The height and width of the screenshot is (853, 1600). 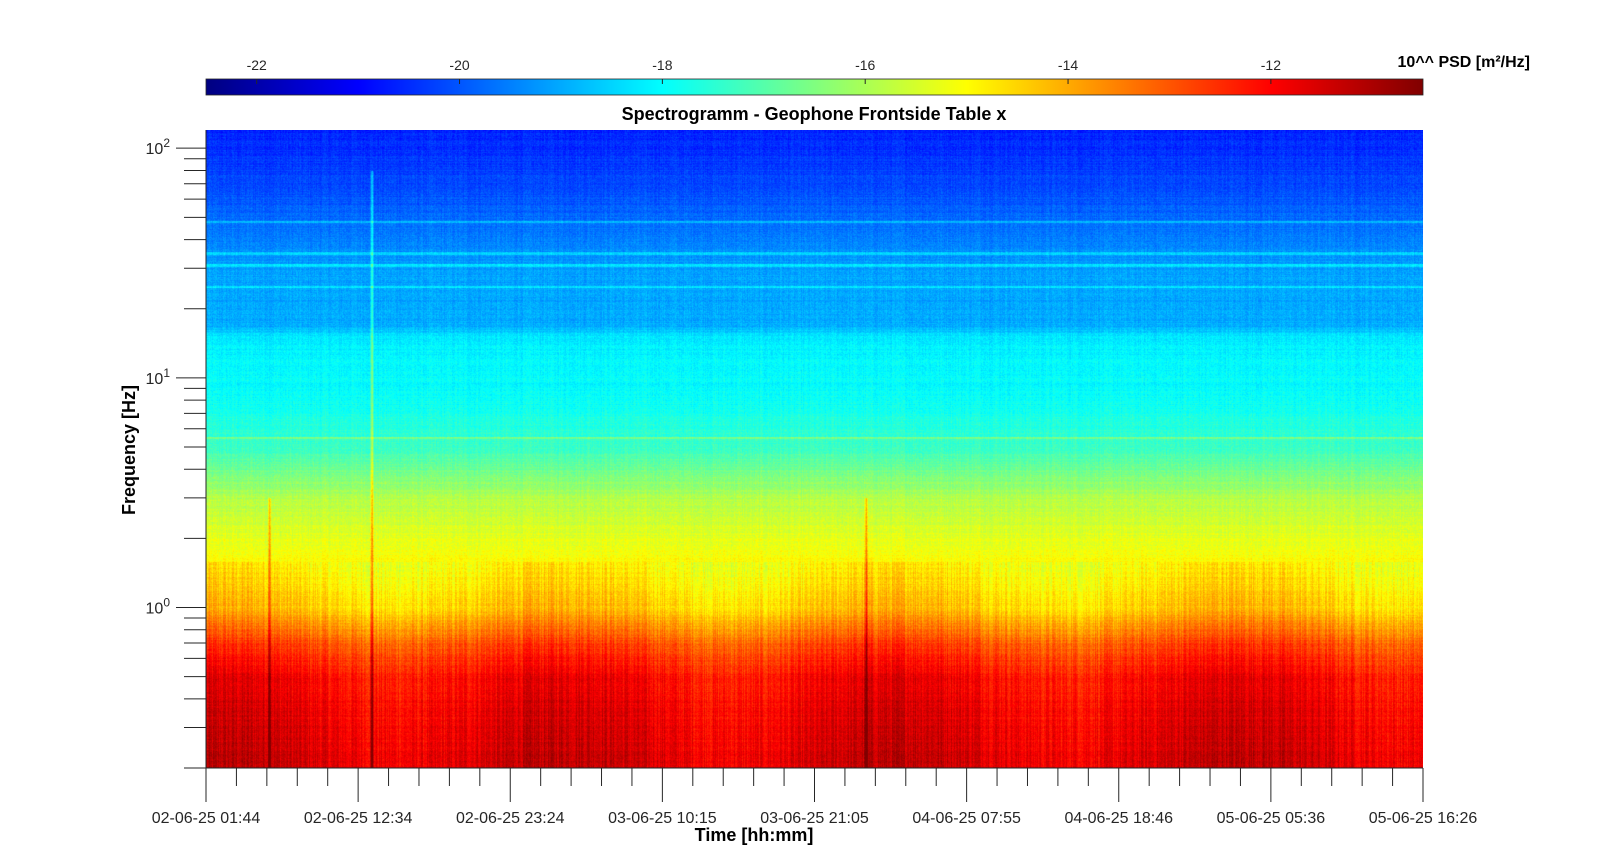 What do you see at coordinates (510, 818) in the screenshot?
I see `x-tick-label: 02-06-25 23:24` at bounding box center [510, 818].